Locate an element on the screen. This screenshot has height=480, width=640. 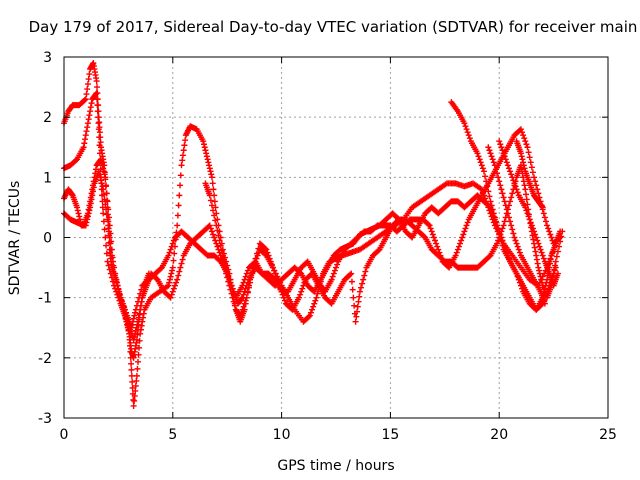
y-tick-label: 1 is located at coordinates (47, 178).